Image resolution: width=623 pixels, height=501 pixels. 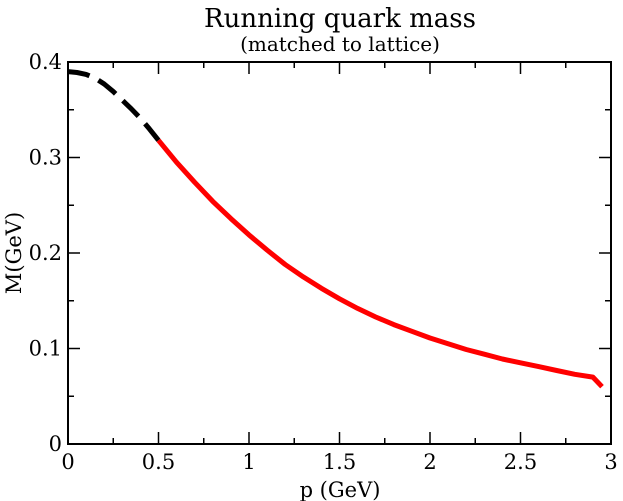 I want to click on series-line-extrapolated, so click(x=114, y=105).